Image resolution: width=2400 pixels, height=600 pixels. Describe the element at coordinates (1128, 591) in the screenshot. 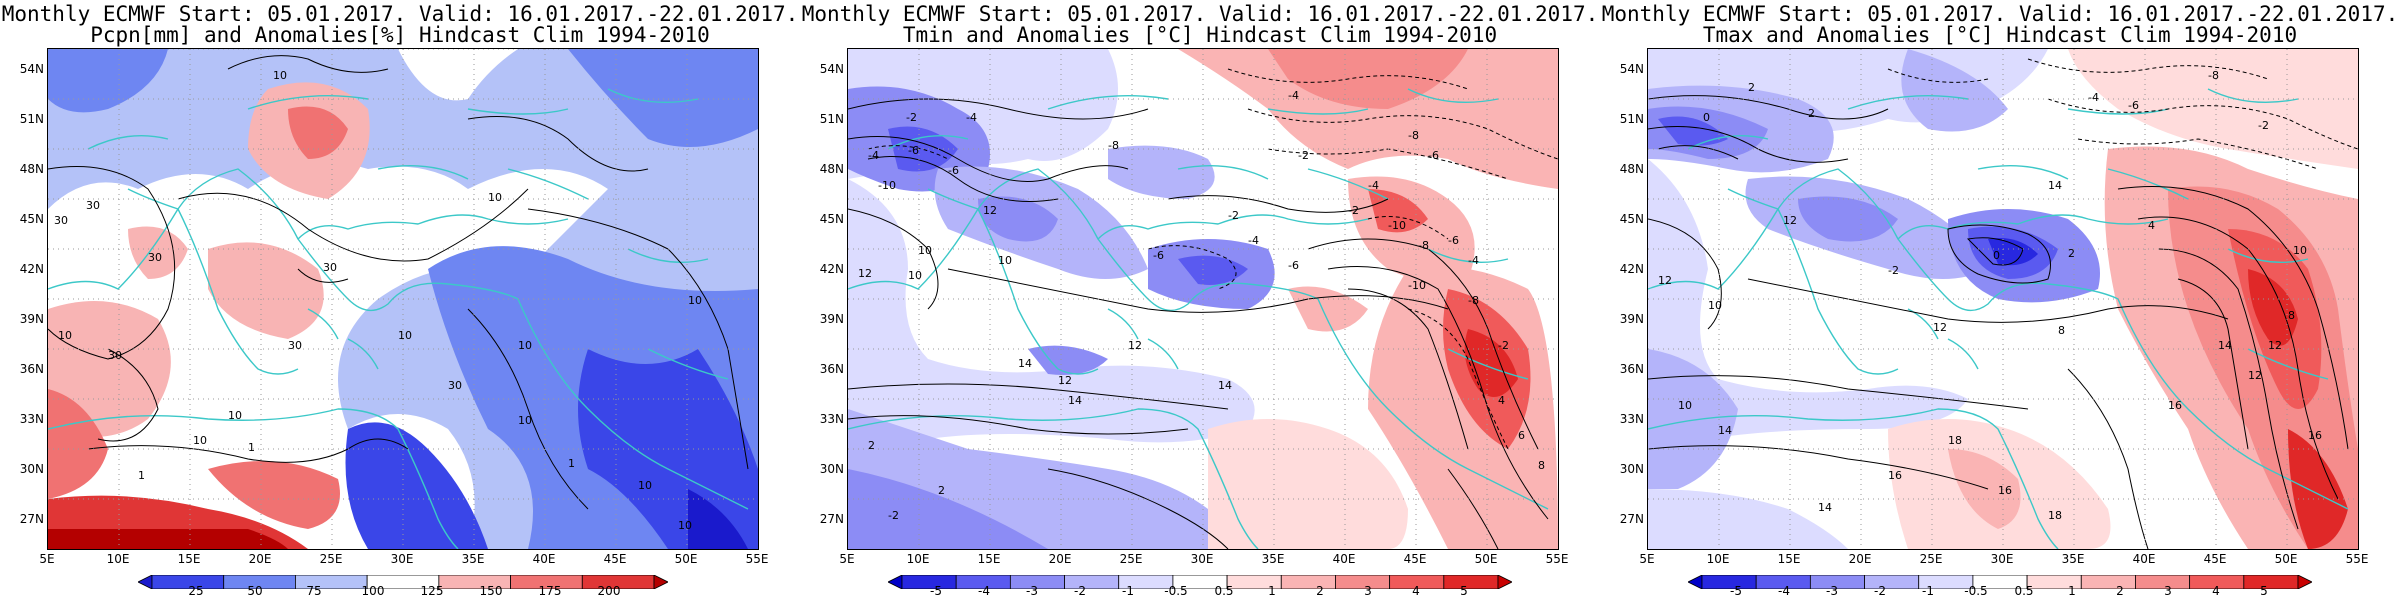

I see `colorbar-label: -1` at that location.